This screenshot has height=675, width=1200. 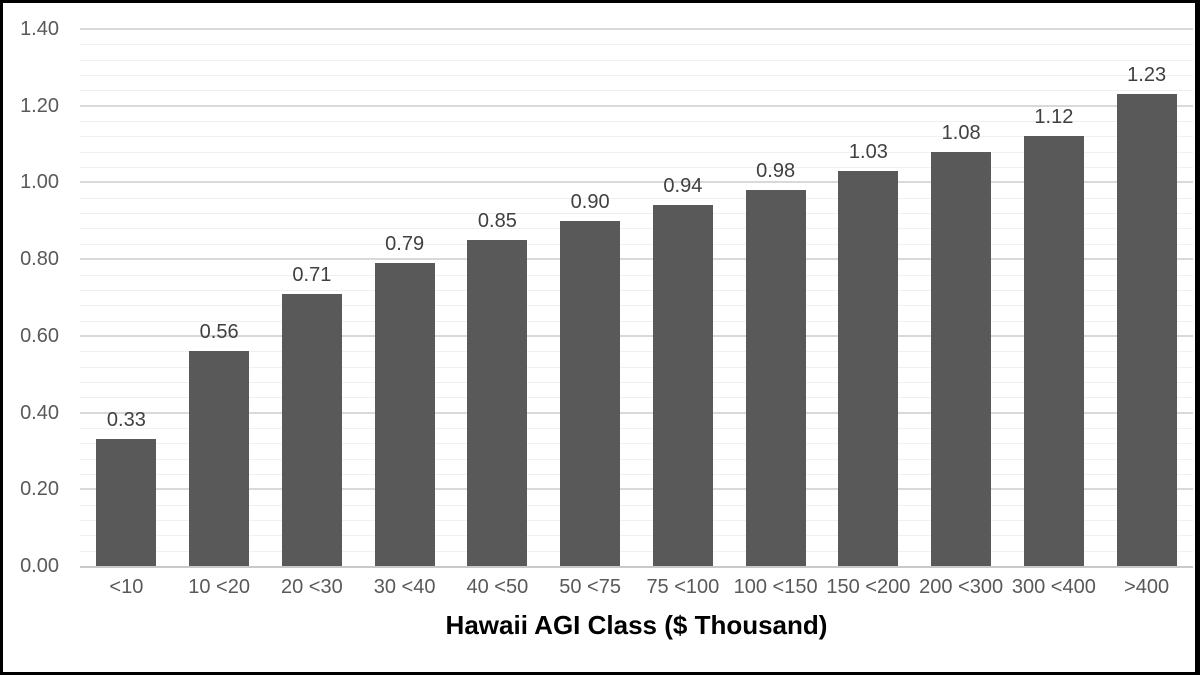 What do you see at coordinates (405, 243) in the screenshot?
I see `bar-value-label: 0.79` at bounding box center [405, 243].